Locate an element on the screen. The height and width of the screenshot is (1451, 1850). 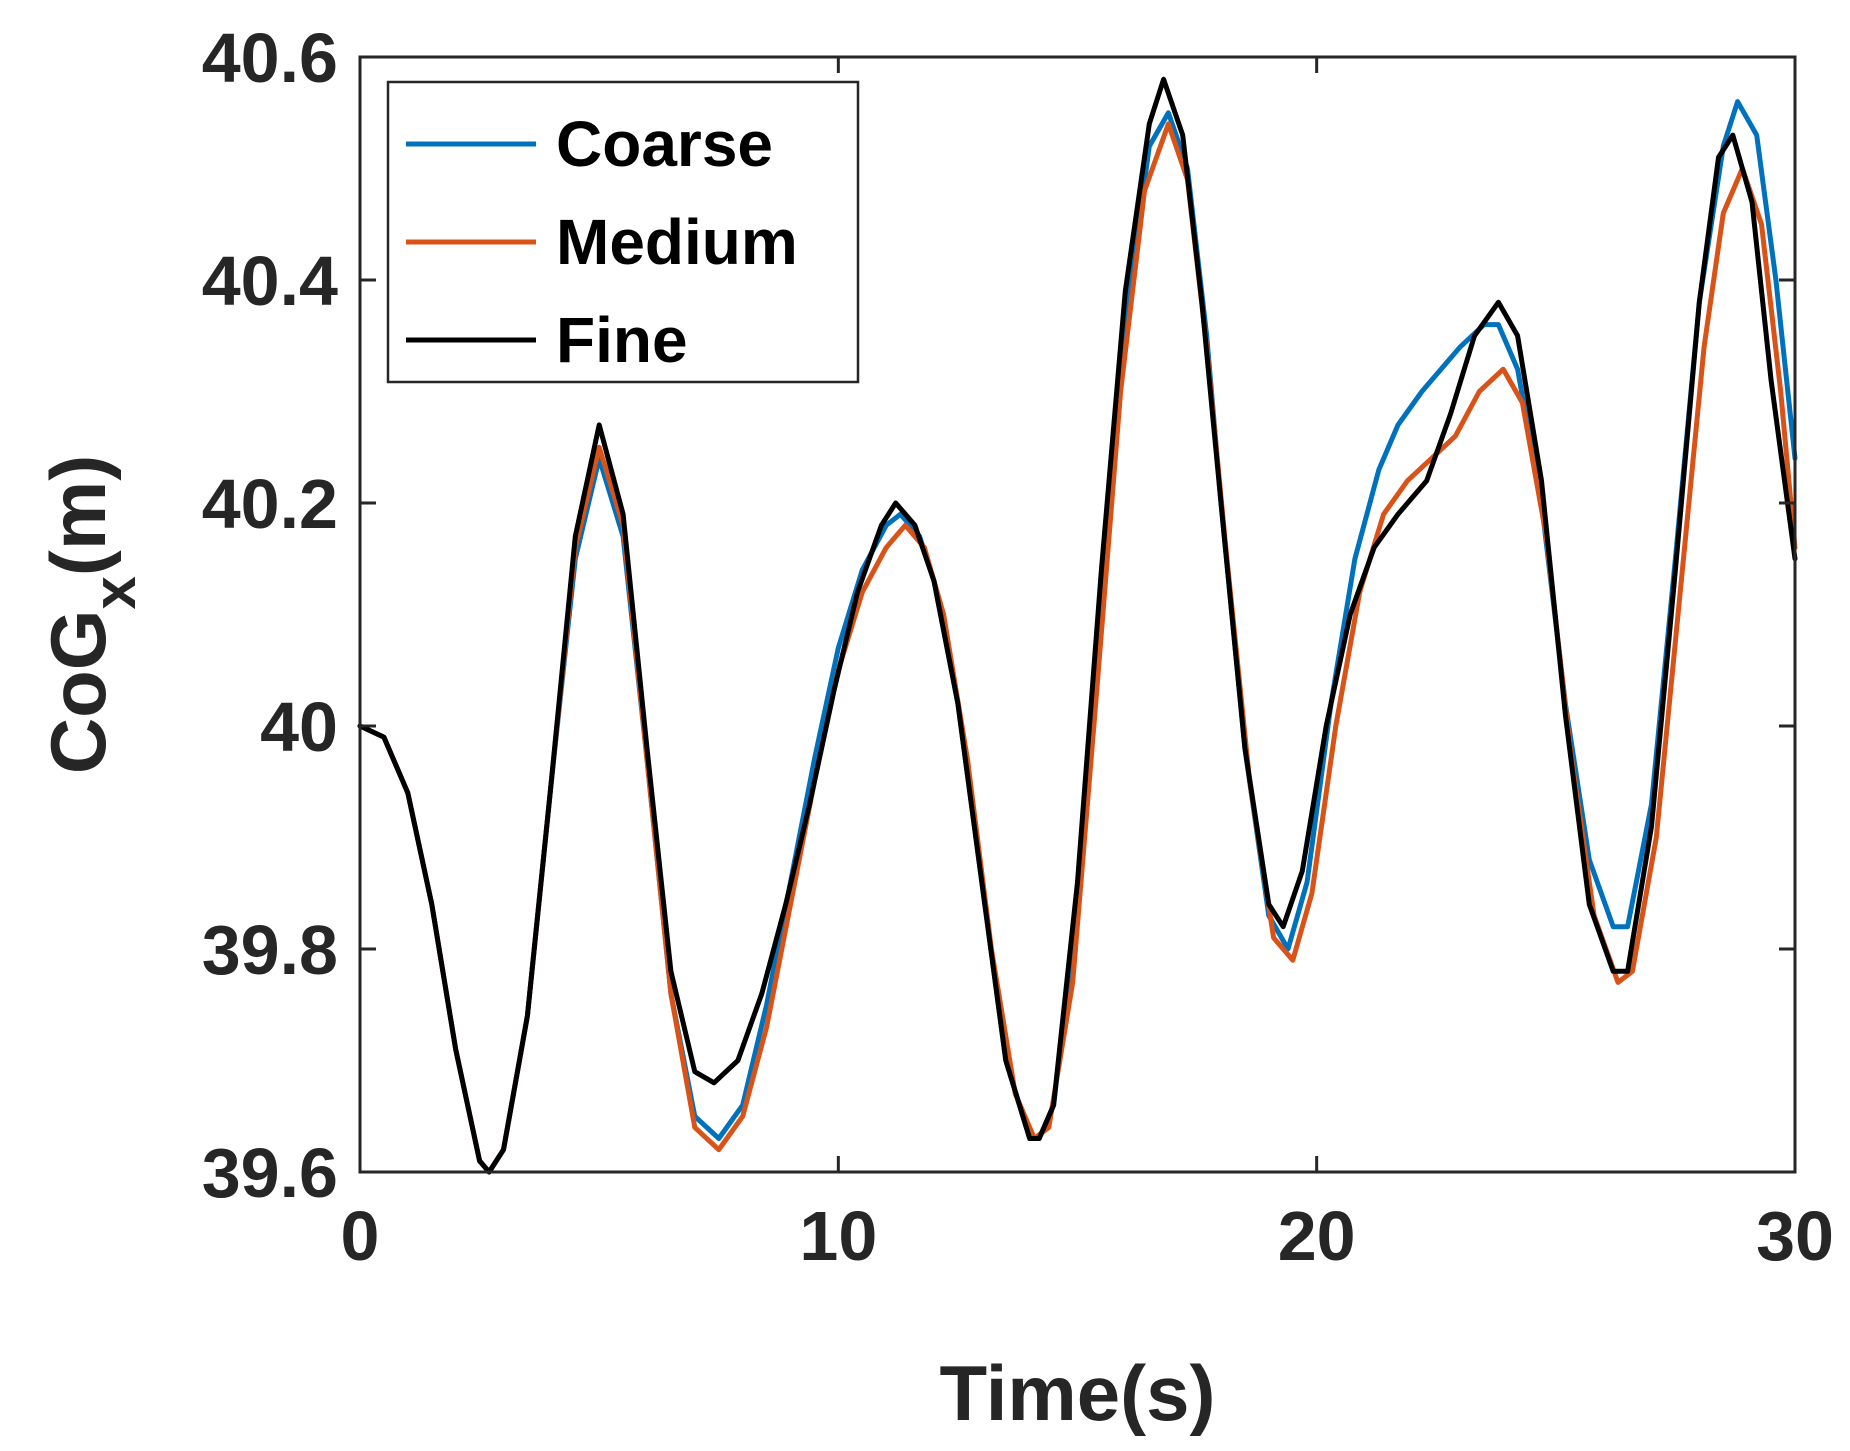
x-tick-label: 10 is located at coordinates (838, 1236).